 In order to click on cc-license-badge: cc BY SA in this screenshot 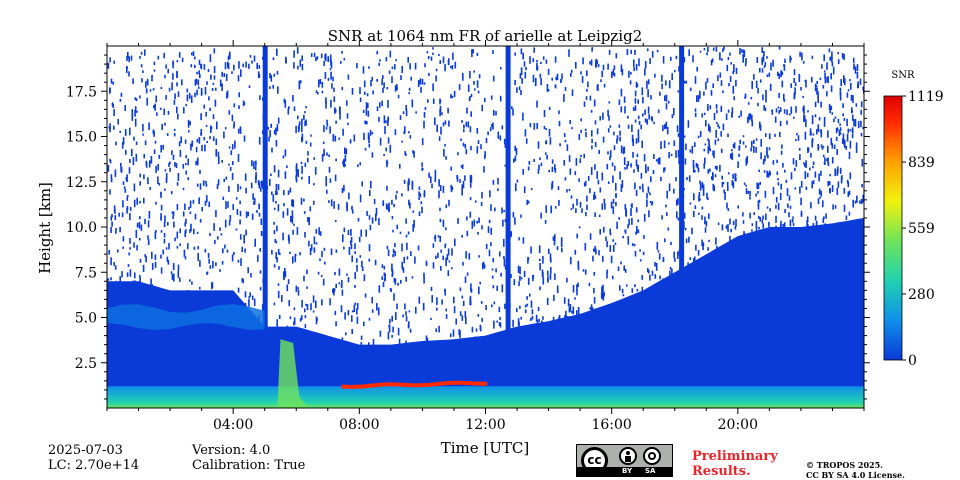, I will do `click(624, 460)`.